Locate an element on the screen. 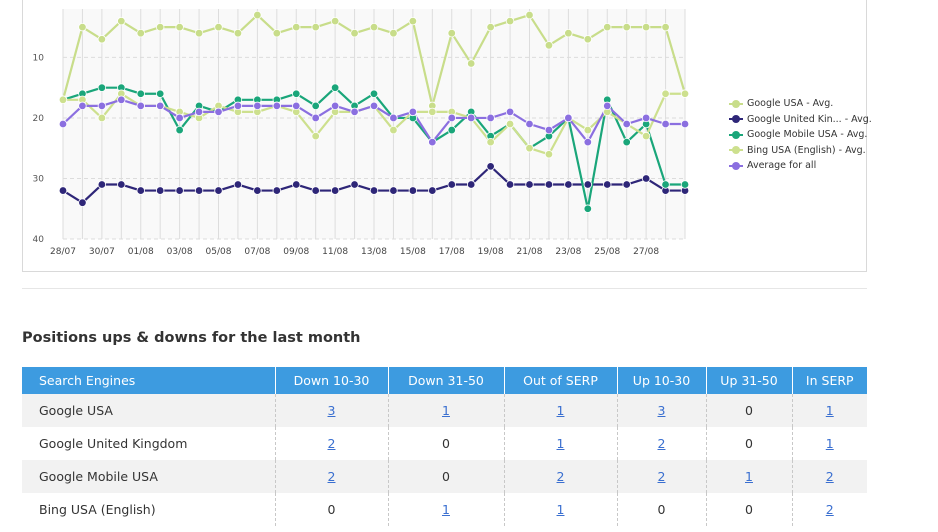 Image resolution: width=938 pixels, height=532 pixels. header-down-31-50: Down 31-50 is located at coordinates (446, 380).